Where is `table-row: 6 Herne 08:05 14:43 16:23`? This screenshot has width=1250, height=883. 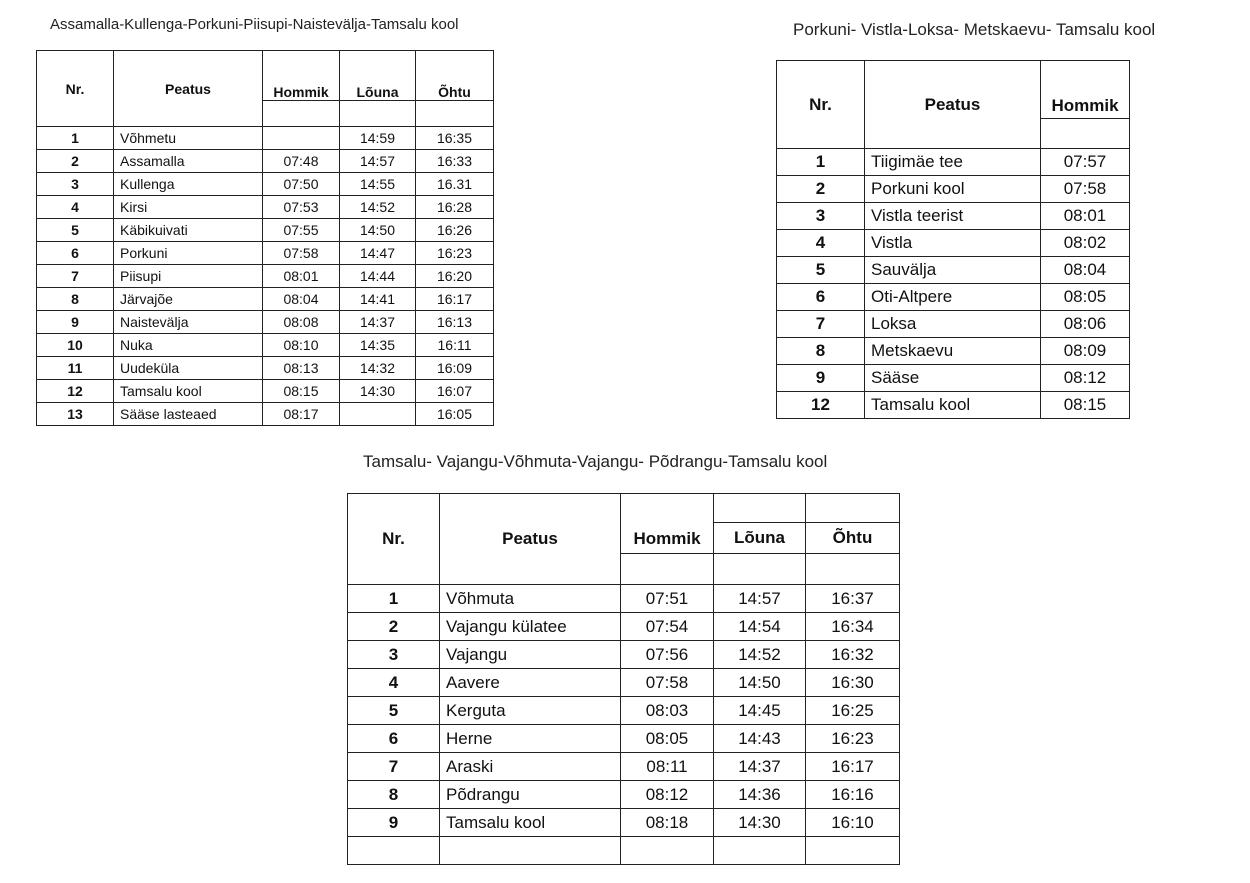 table-row: 6 Herne 08:05 14:43 16:23 is located at coordinates (623, 738).